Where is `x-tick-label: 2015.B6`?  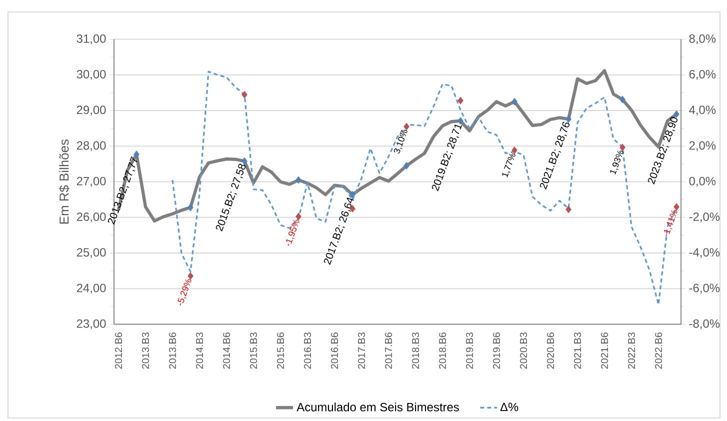
x-tick-label: 2015.B6 is located at coordinates (280, 350).